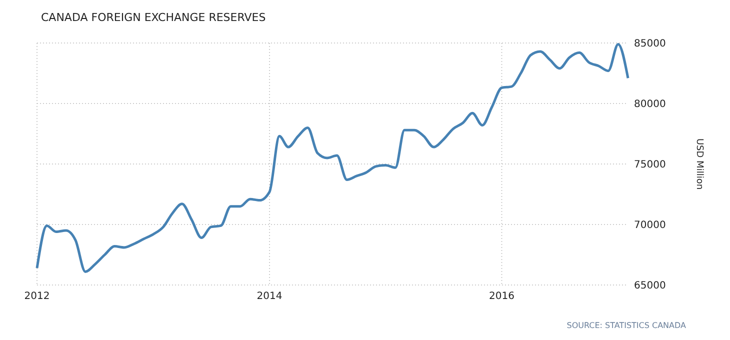 This screenshot has height=340, width=730. What do you see at coordinates (699, 164) in the screenshot?
I see `y-axis-title: USD Million` at bounding box center [699, 164].